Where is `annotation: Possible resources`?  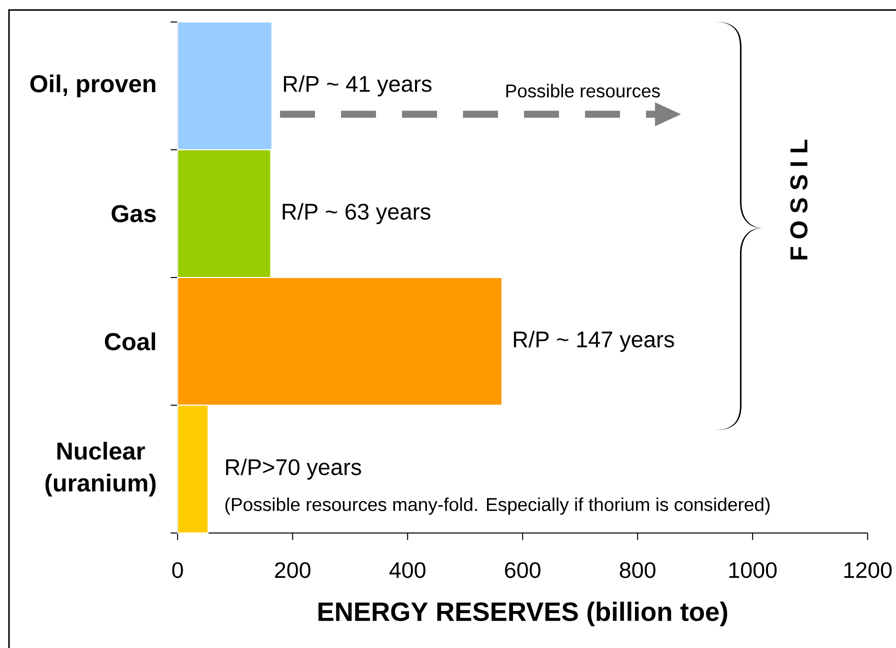 annotation: Possible resources is located at coordinates (583, 91).